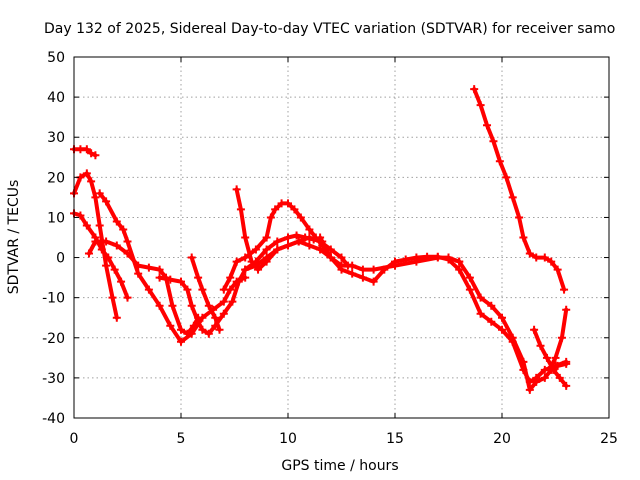 The height and width of the screenshot is (480, 640). What do you see at coordinates (14, 237) in the screenshot?
I see `y-axis-label: SDTVAR / TECUs` at bounding box center [14, 237].